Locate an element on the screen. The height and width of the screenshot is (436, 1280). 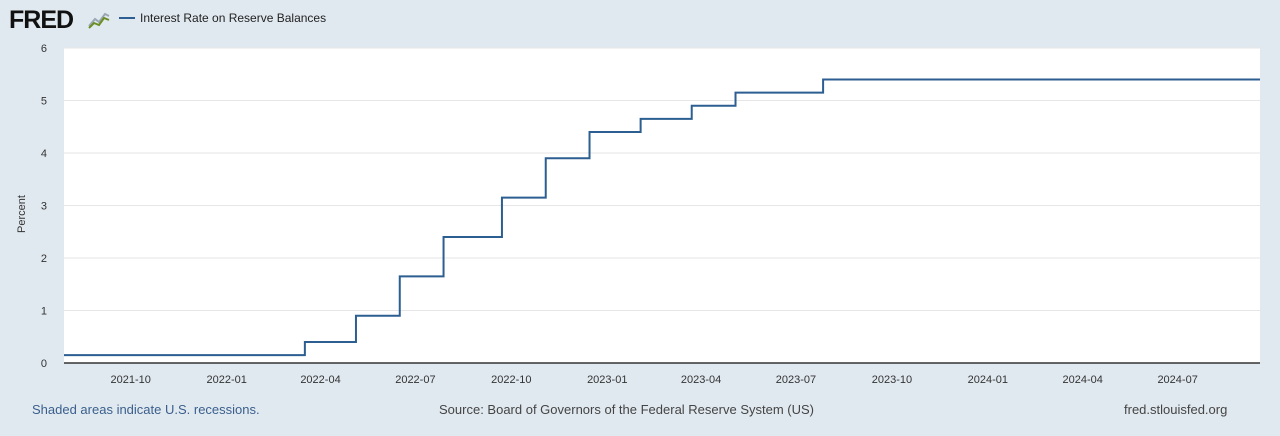
x-tick-label: 2024-01 is located at coordinates (988, 380).